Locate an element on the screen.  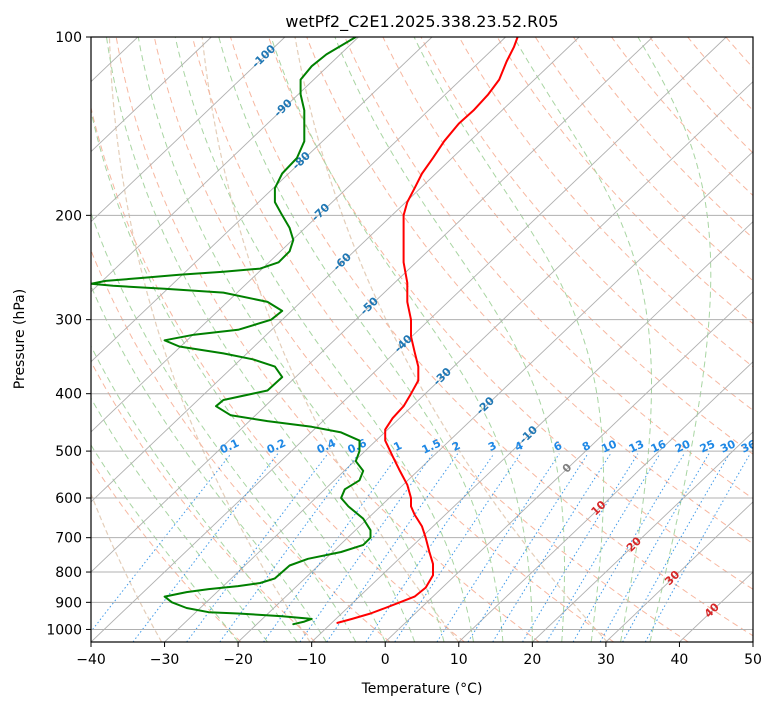
mixing-ratio-label: 1 is located at coordinates (398, 446).